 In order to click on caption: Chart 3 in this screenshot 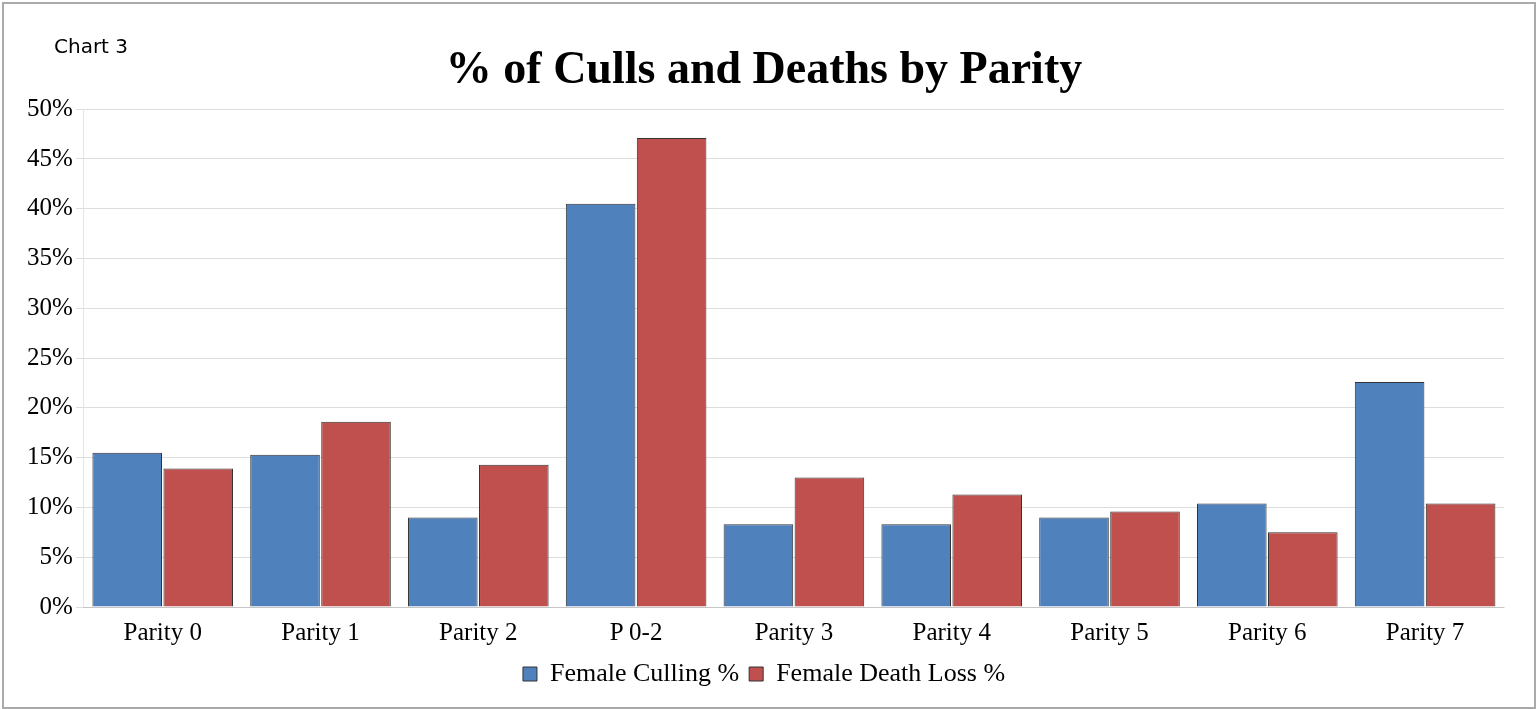, I will do `click(91, 46)`.